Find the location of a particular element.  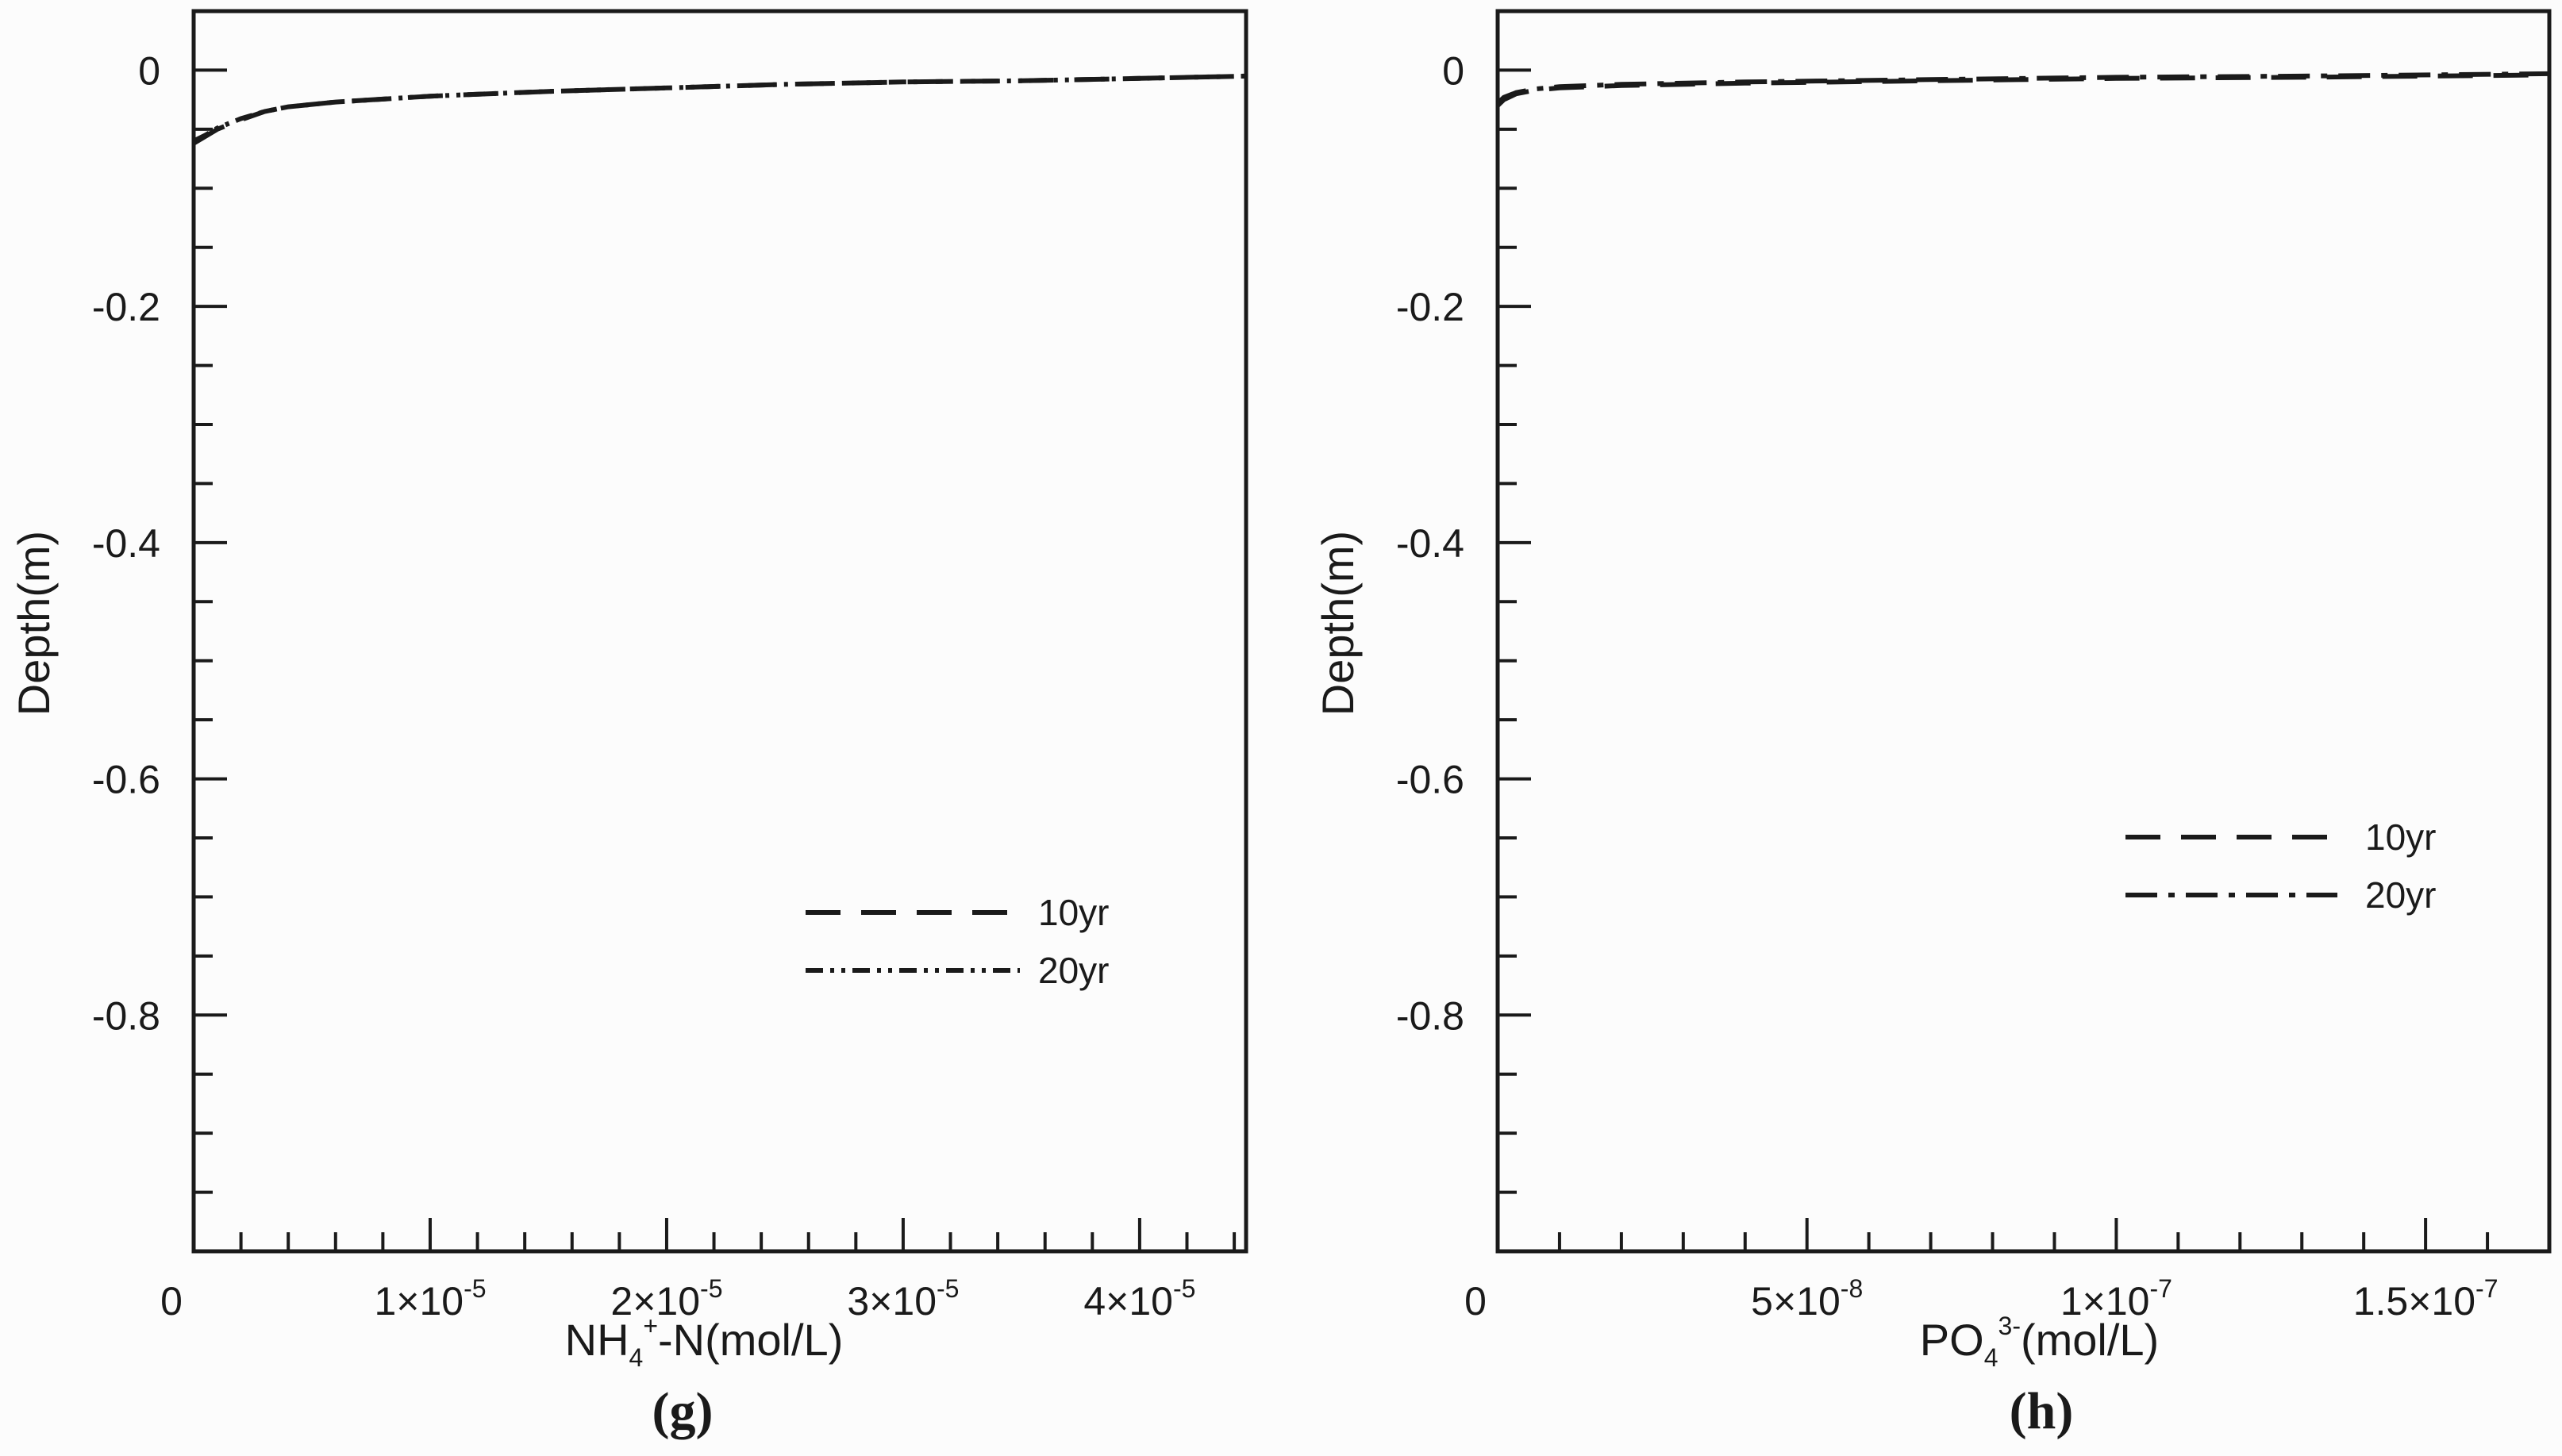

x-axis-title: NH4+-N(mol/L) is located at coordinates (704, 1342).